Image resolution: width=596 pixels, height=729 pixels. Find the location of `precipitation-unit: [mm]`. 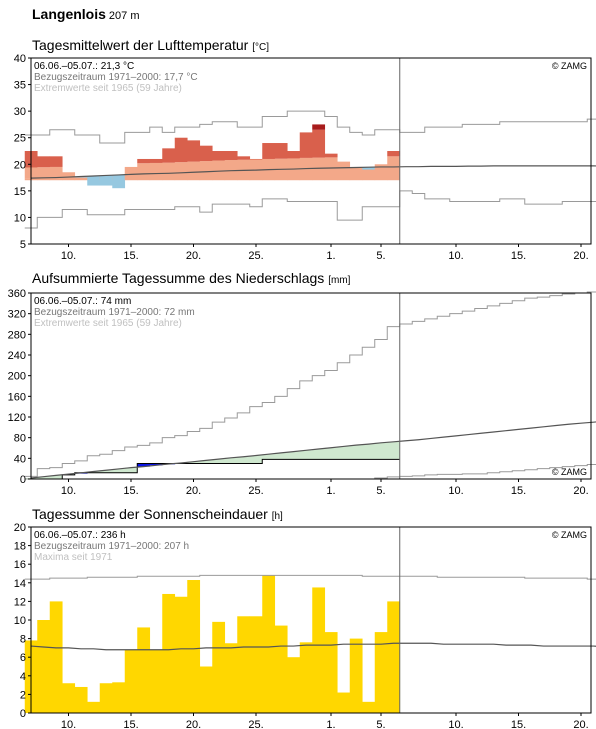

precipitation-unit: [mm] is located at coordinates (339, 280).